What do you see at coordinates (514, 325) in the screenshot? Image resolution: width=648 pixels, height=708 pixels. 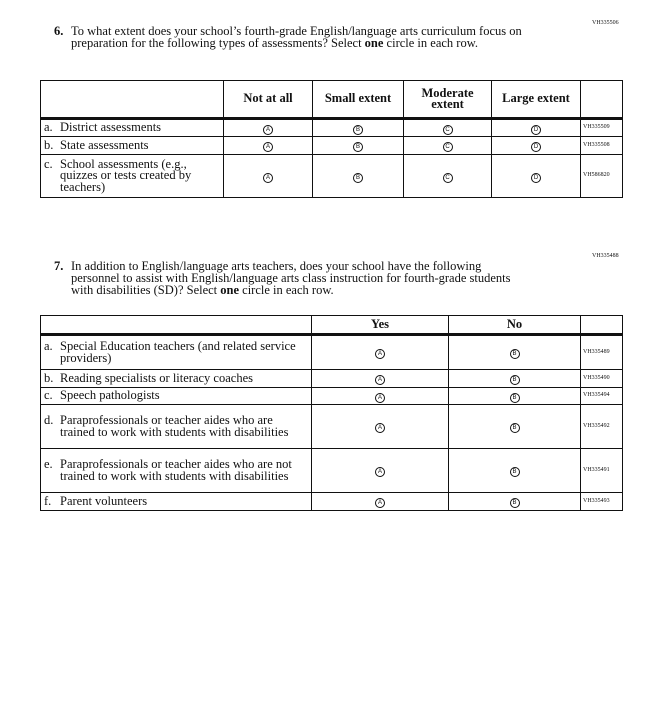 I see `column-header: No` at bounding box center [514, 325].